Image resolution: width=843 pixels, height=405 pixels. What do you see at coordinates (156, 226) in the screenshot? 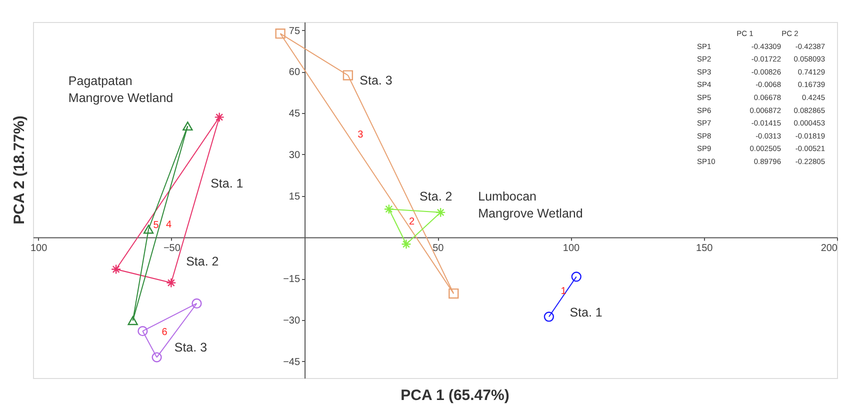
I see `annotation: 5` at bounding box center [156, 226].